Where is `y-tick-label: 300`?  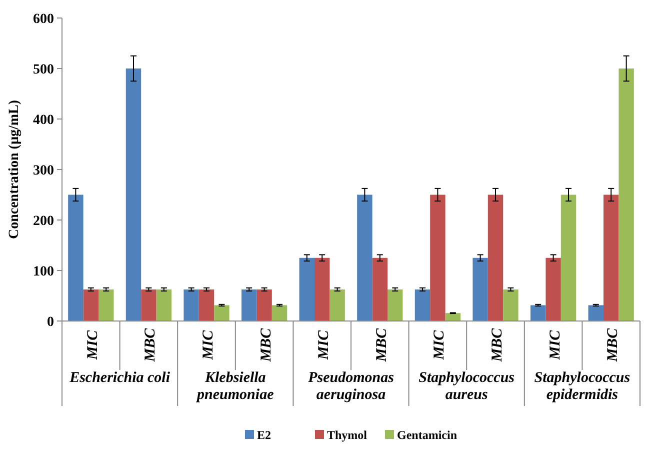 y-tick-label: 300 is located at coordinates (43, 171).